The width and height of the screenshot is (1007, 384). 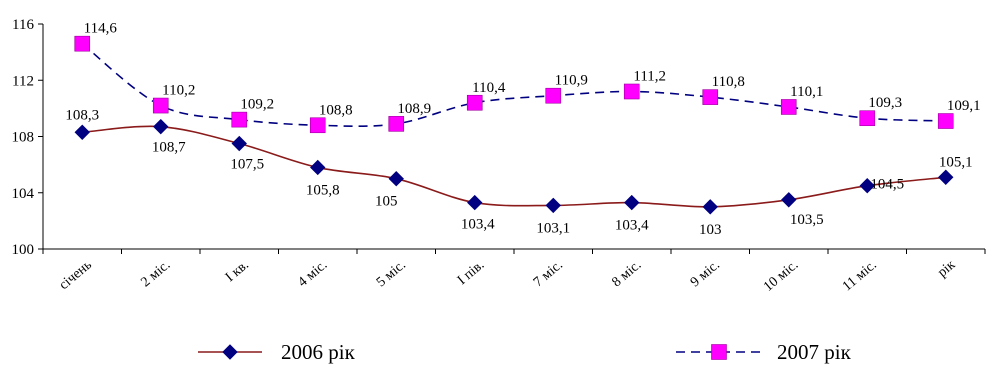 What do you see at coordinates (885, 103) in the screenshot?
I see `data-label: 109,3` at bounding box center [885, 103].